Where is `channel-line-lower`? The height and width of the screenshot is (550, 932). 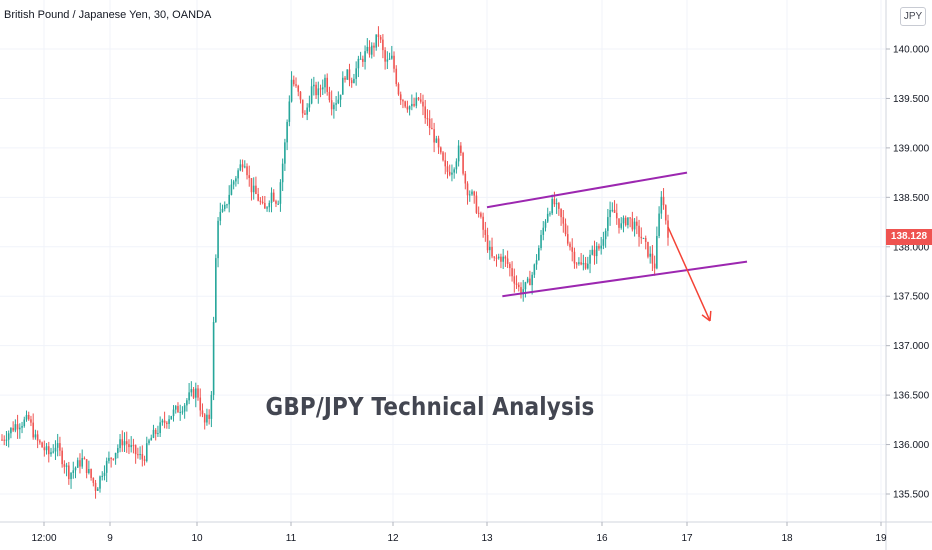 channel-line-lower is located at coordinates (625, 279).